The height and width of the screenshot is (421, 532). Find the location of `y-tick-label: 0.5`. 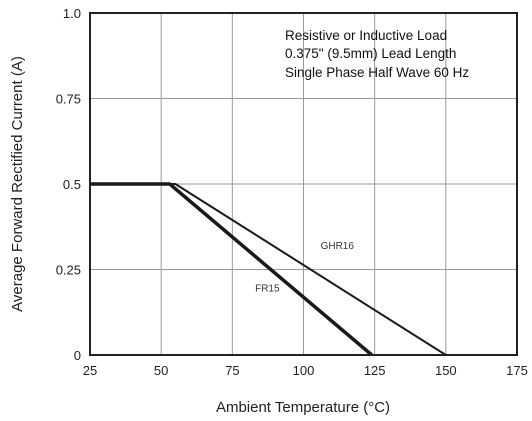

y-tick-label: 0.5 is located at coordinates (72, 184).